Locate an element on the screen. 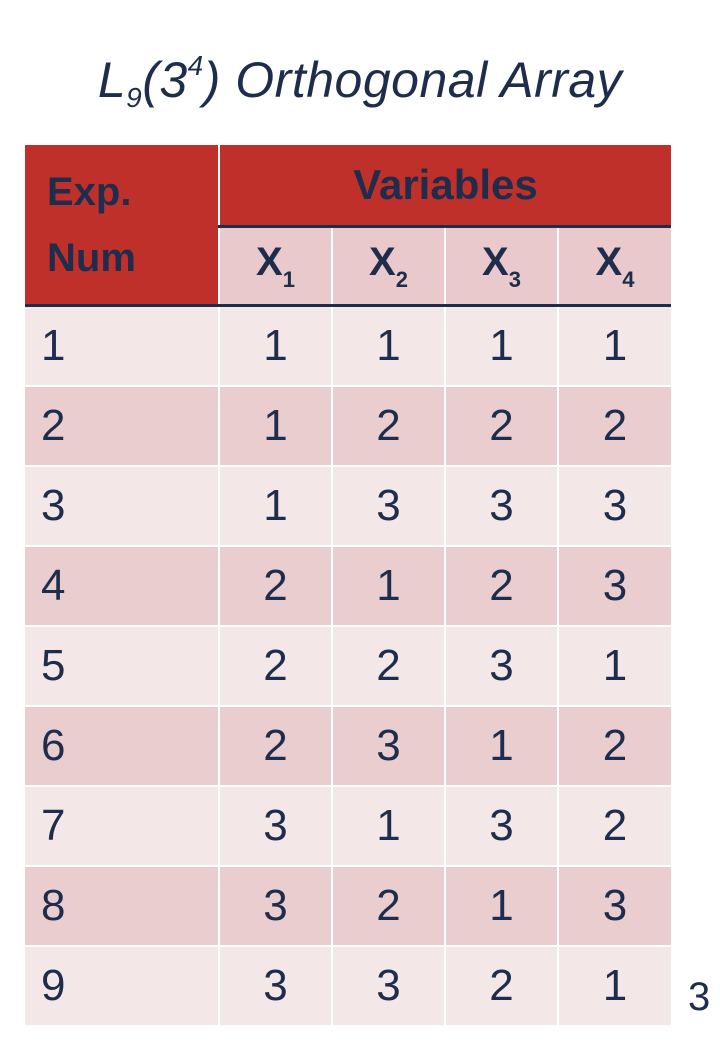  exp-num-cell: 8 is located at coordinates (122, 906).